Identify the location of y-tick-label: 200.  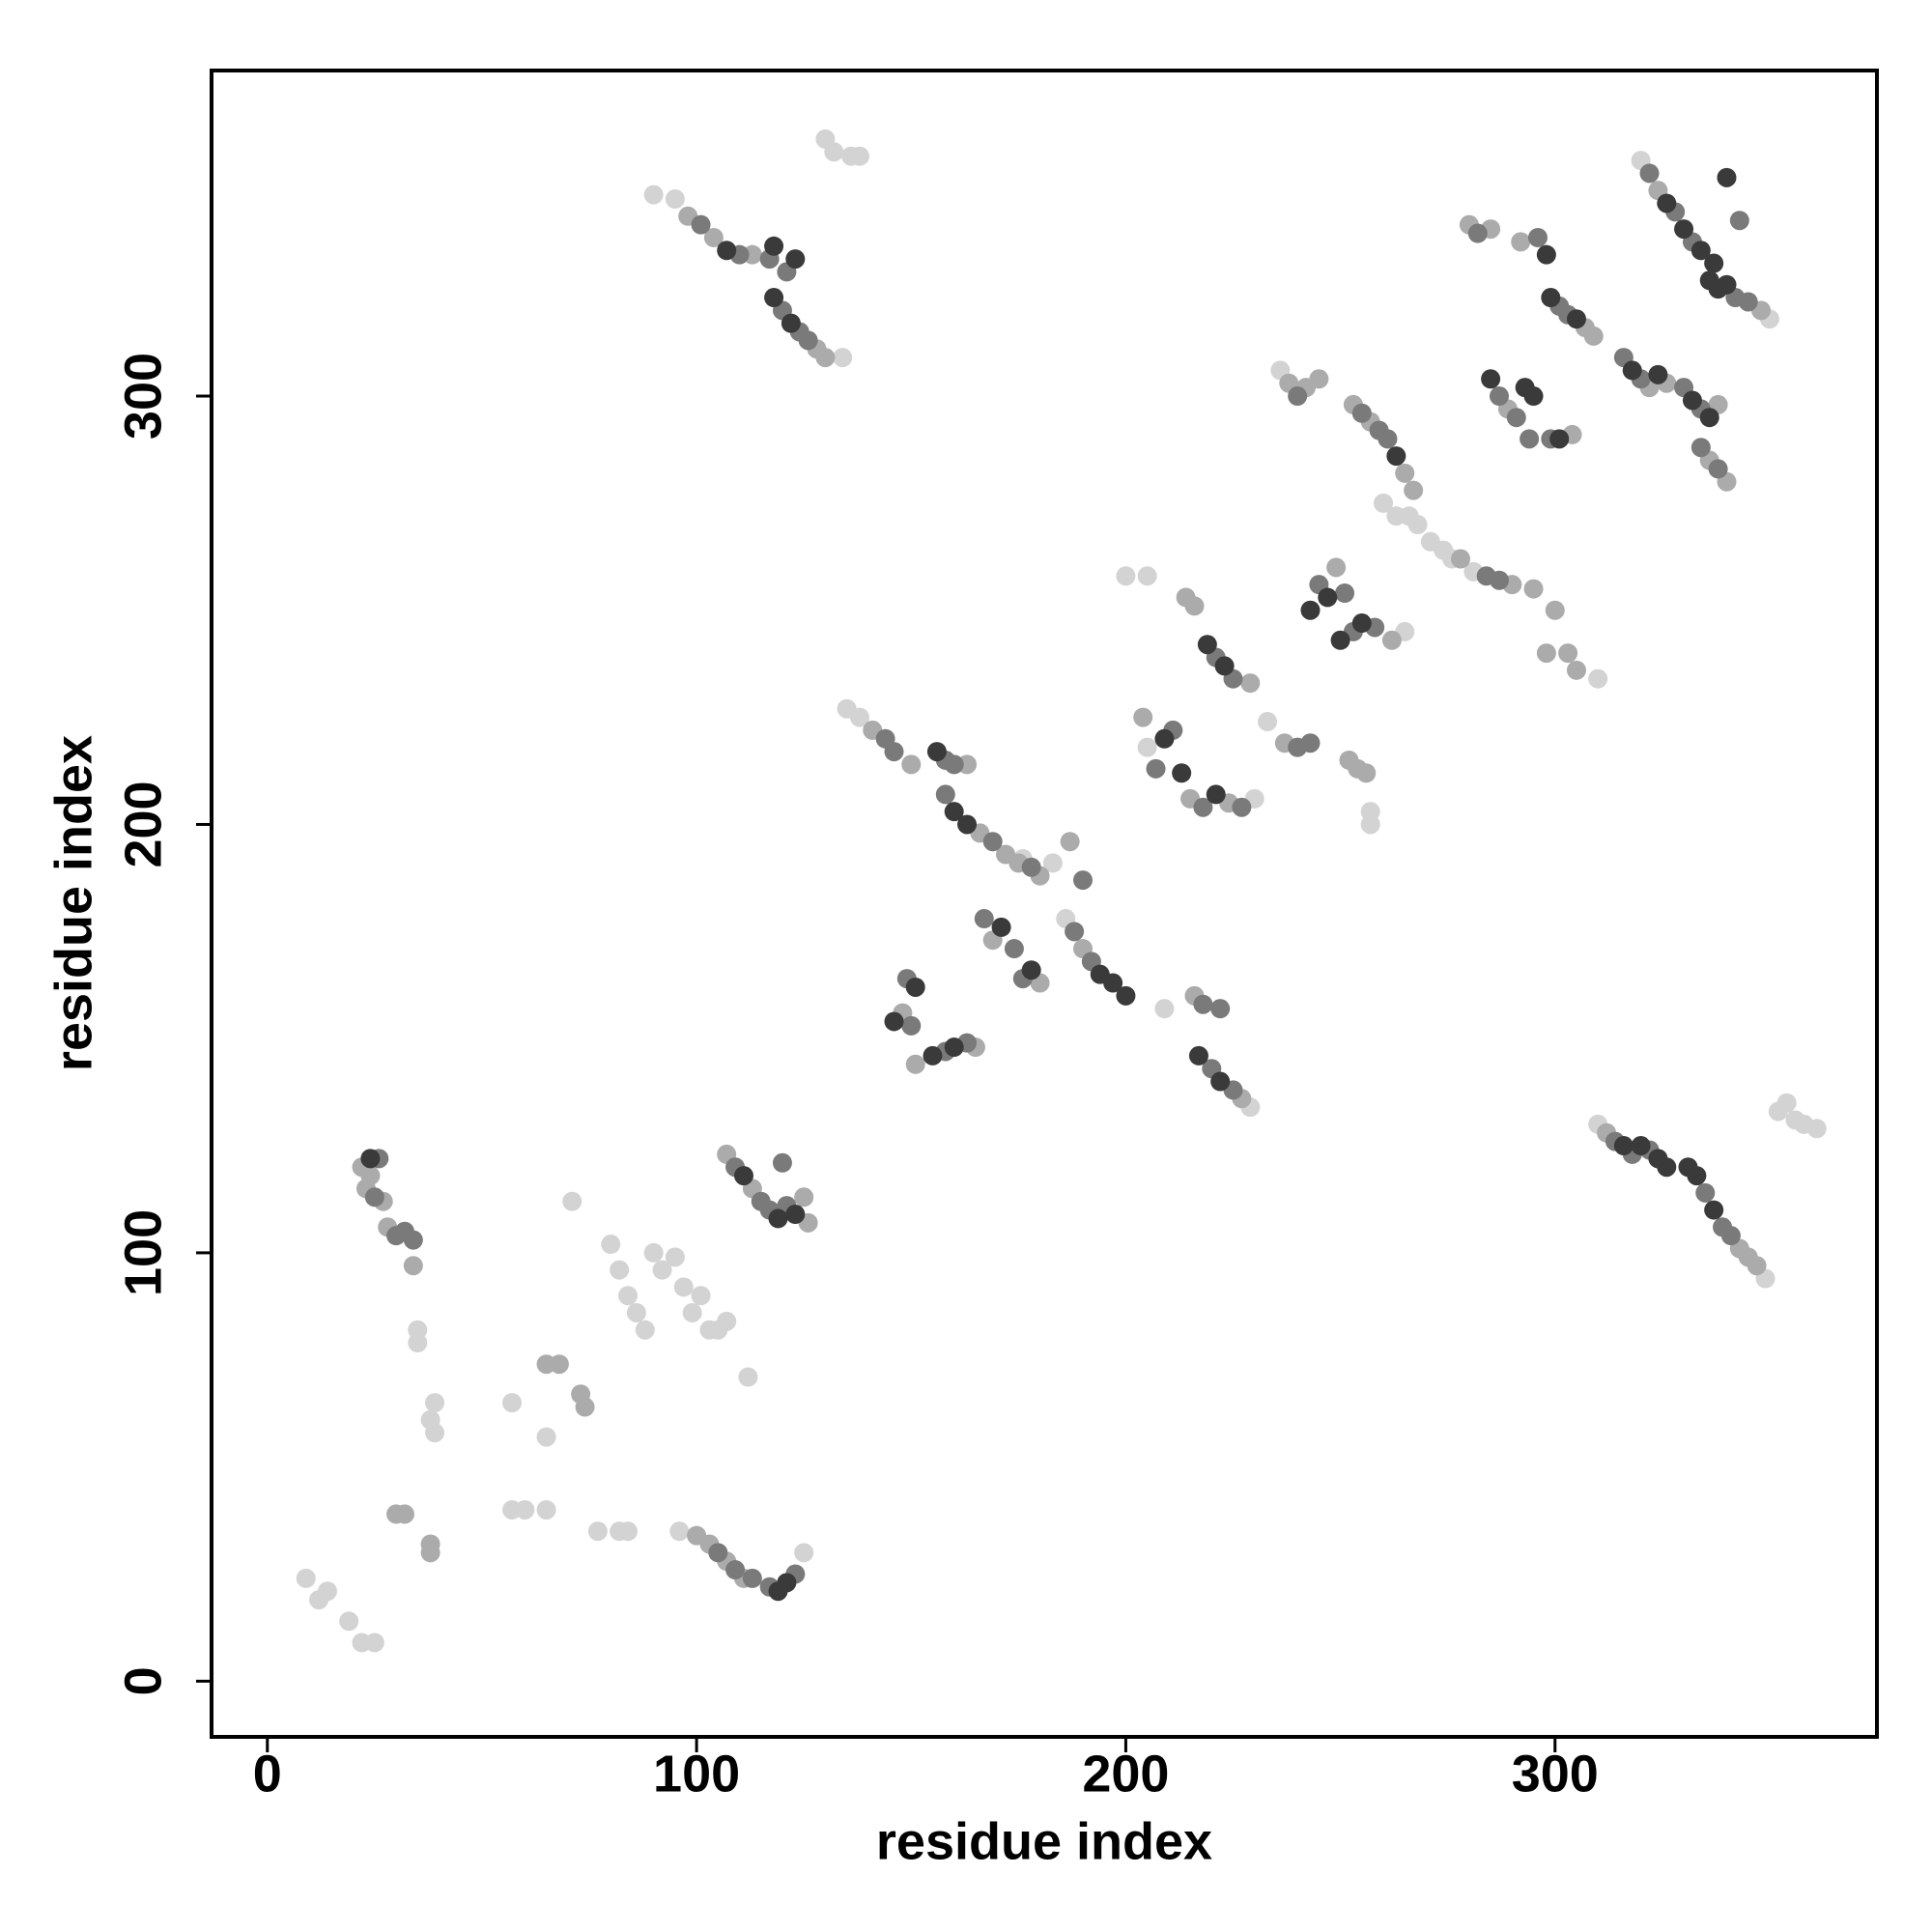
(143, 824).